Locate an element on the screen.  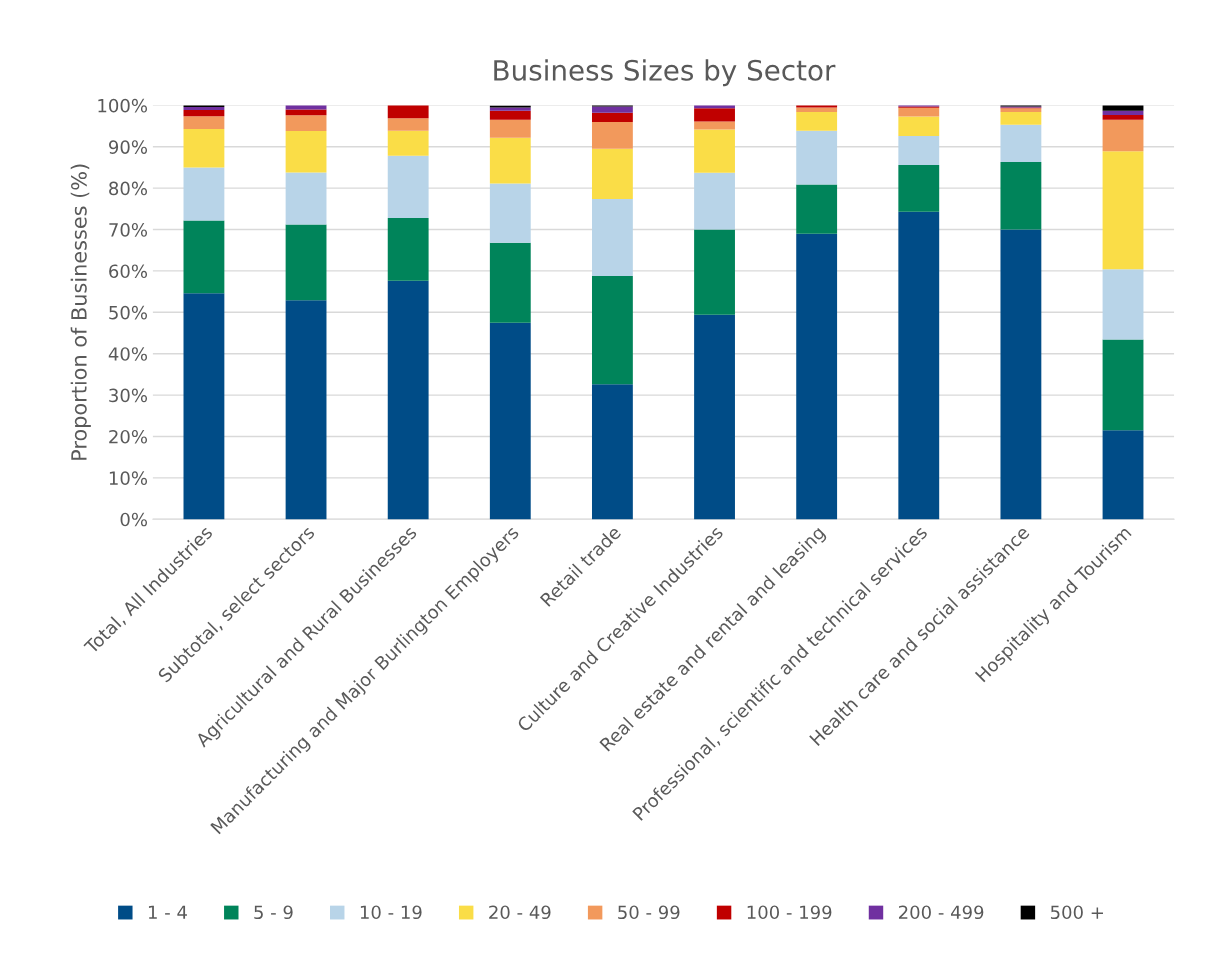
legend-label: 200 - 499 is located at coordinates (941, 912).